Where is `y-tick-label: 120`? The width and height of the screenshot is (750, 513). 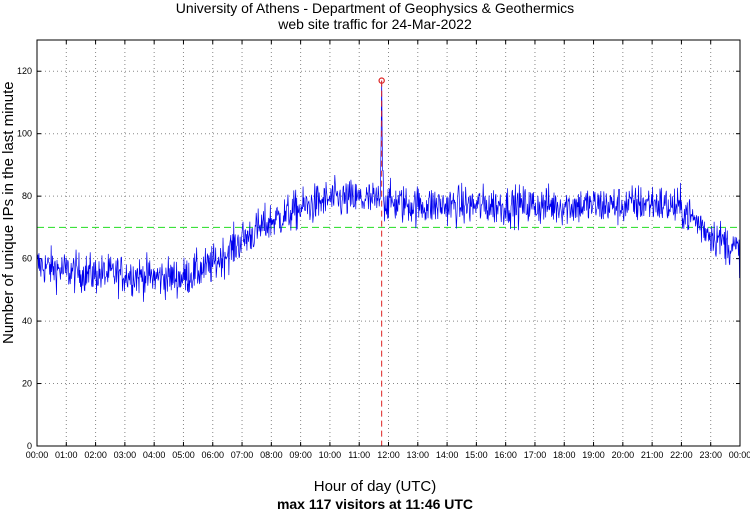
y-tick-label: 120 is located at coordinates (24, 71).